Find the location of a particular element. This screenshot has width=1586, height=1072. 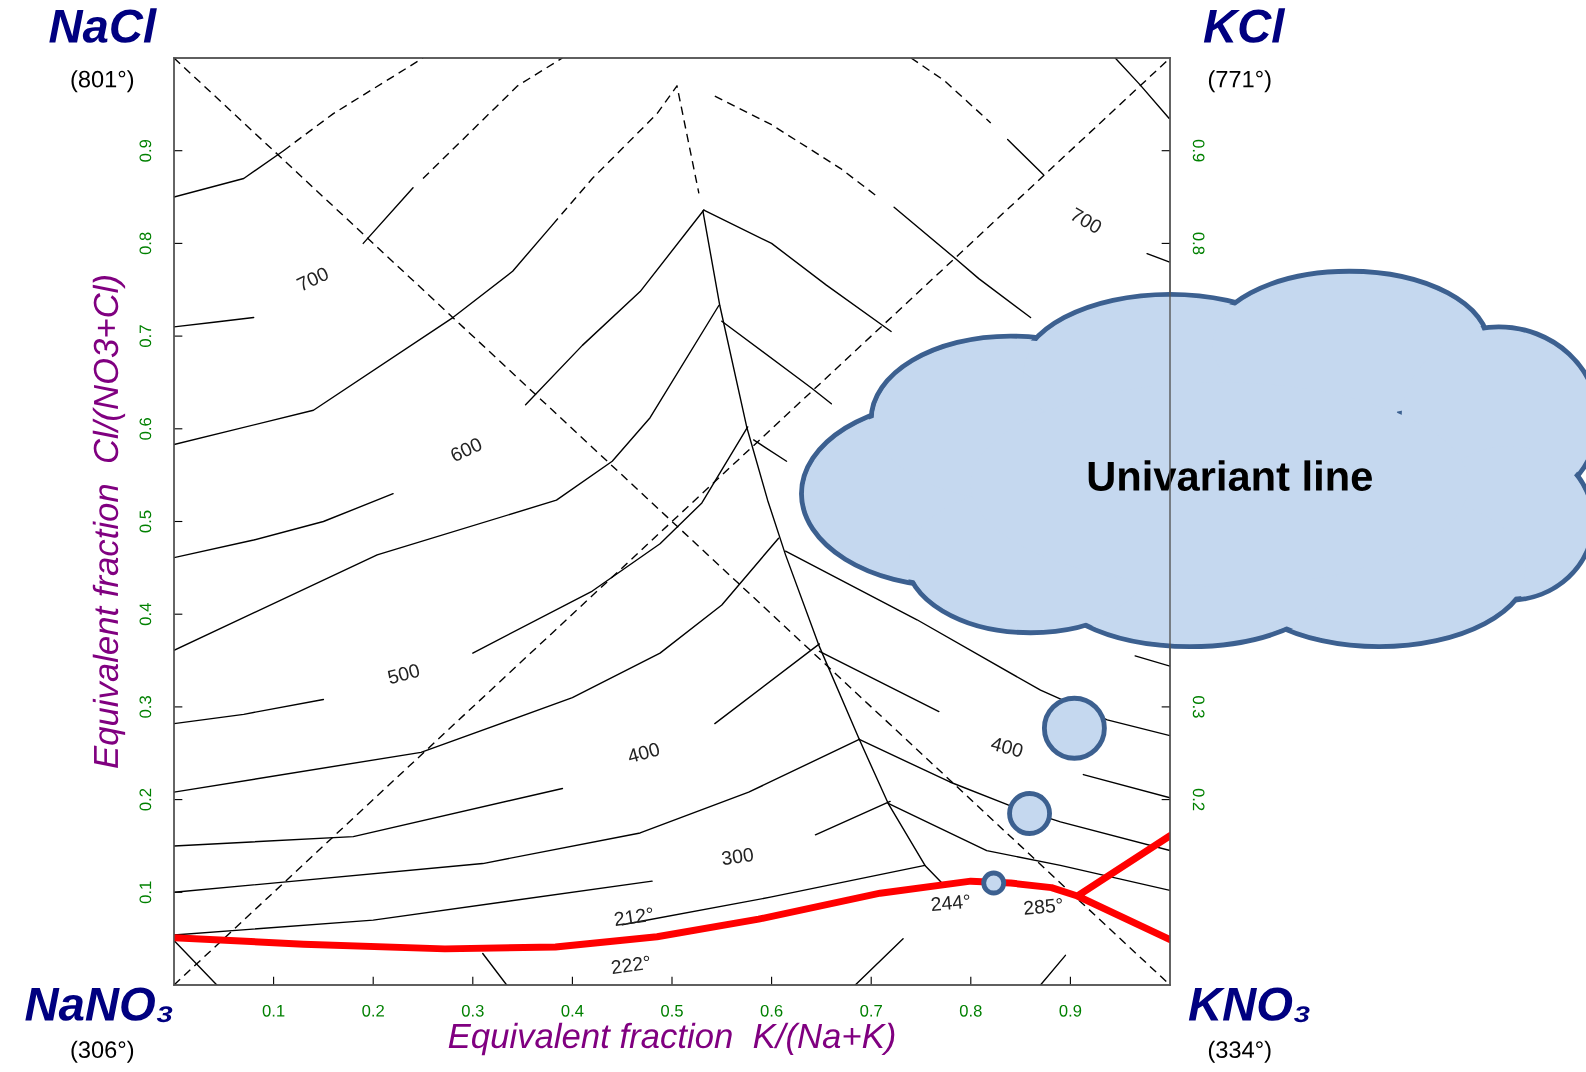

text: (801°) is located at coordinates (102, 81).